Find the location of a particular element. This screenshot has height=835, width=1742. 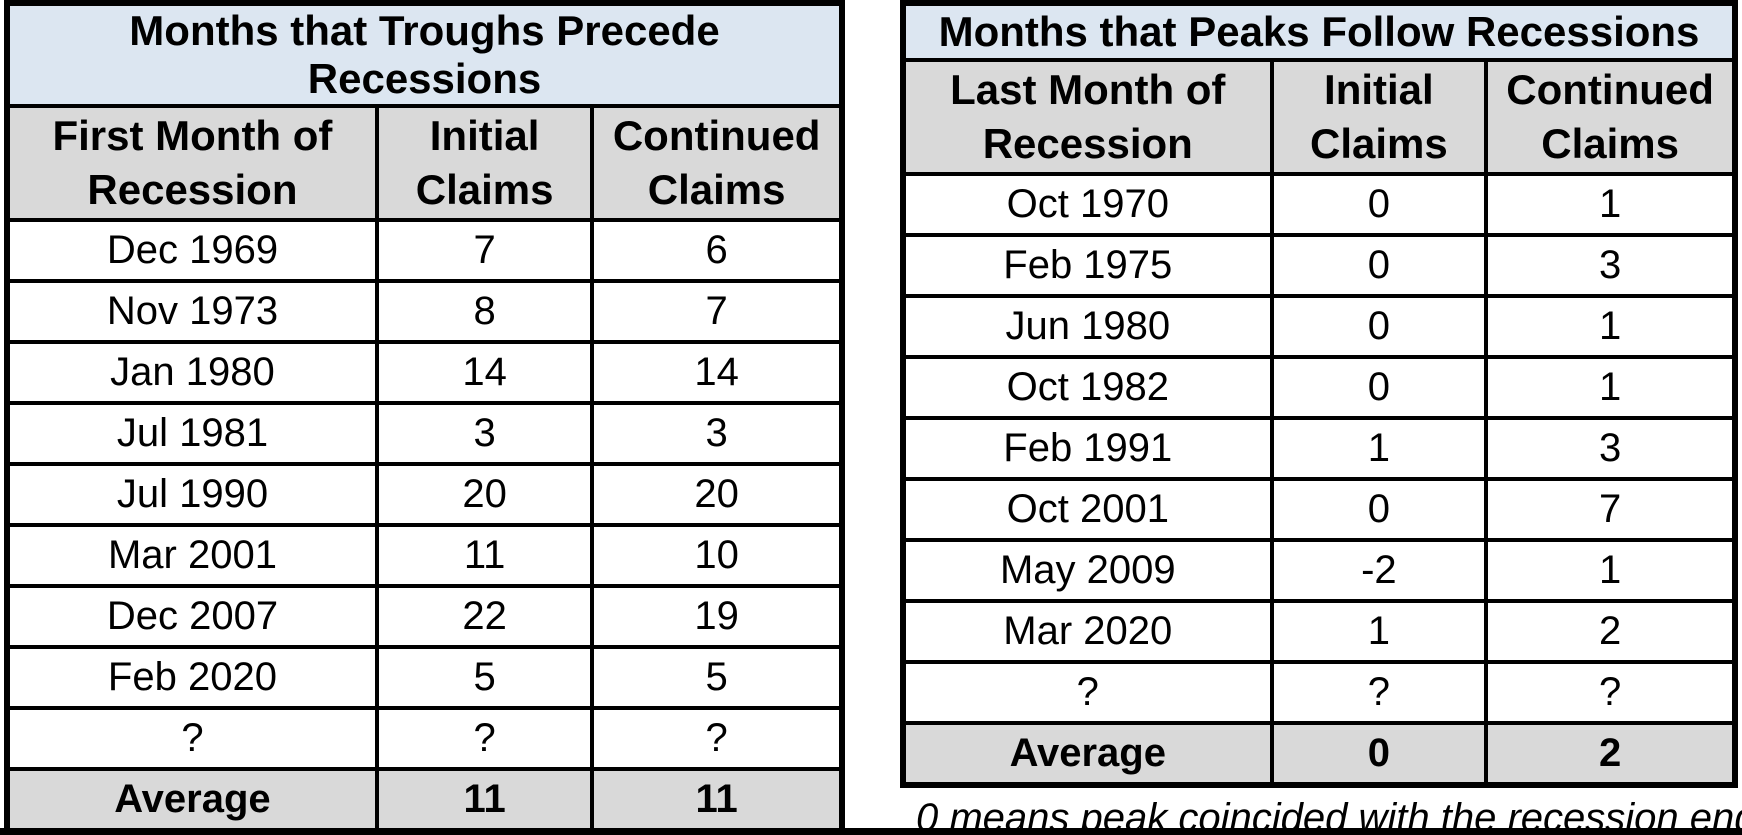

initial-claims-cell: 20 is located at coordinates (484, 494).